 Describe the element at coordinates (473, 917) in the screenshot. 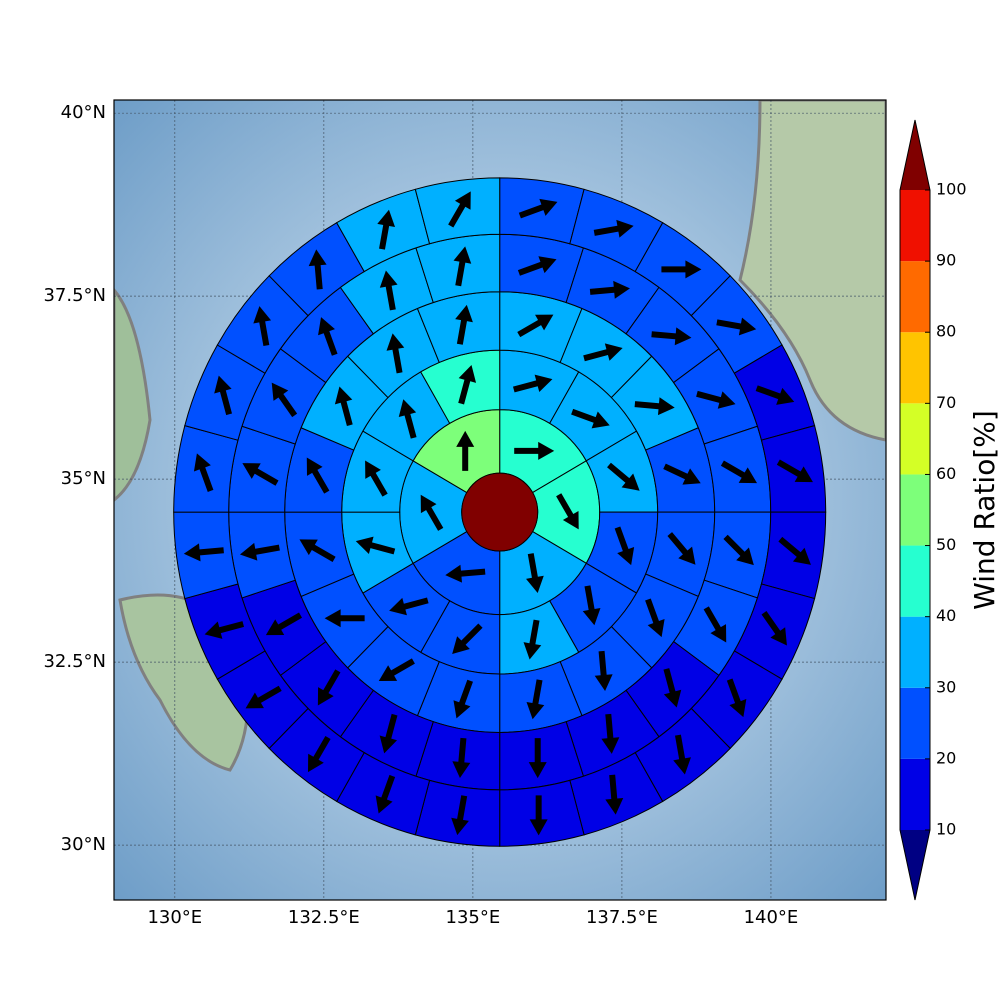

I see `x-tick-label: 135°E` at that location.